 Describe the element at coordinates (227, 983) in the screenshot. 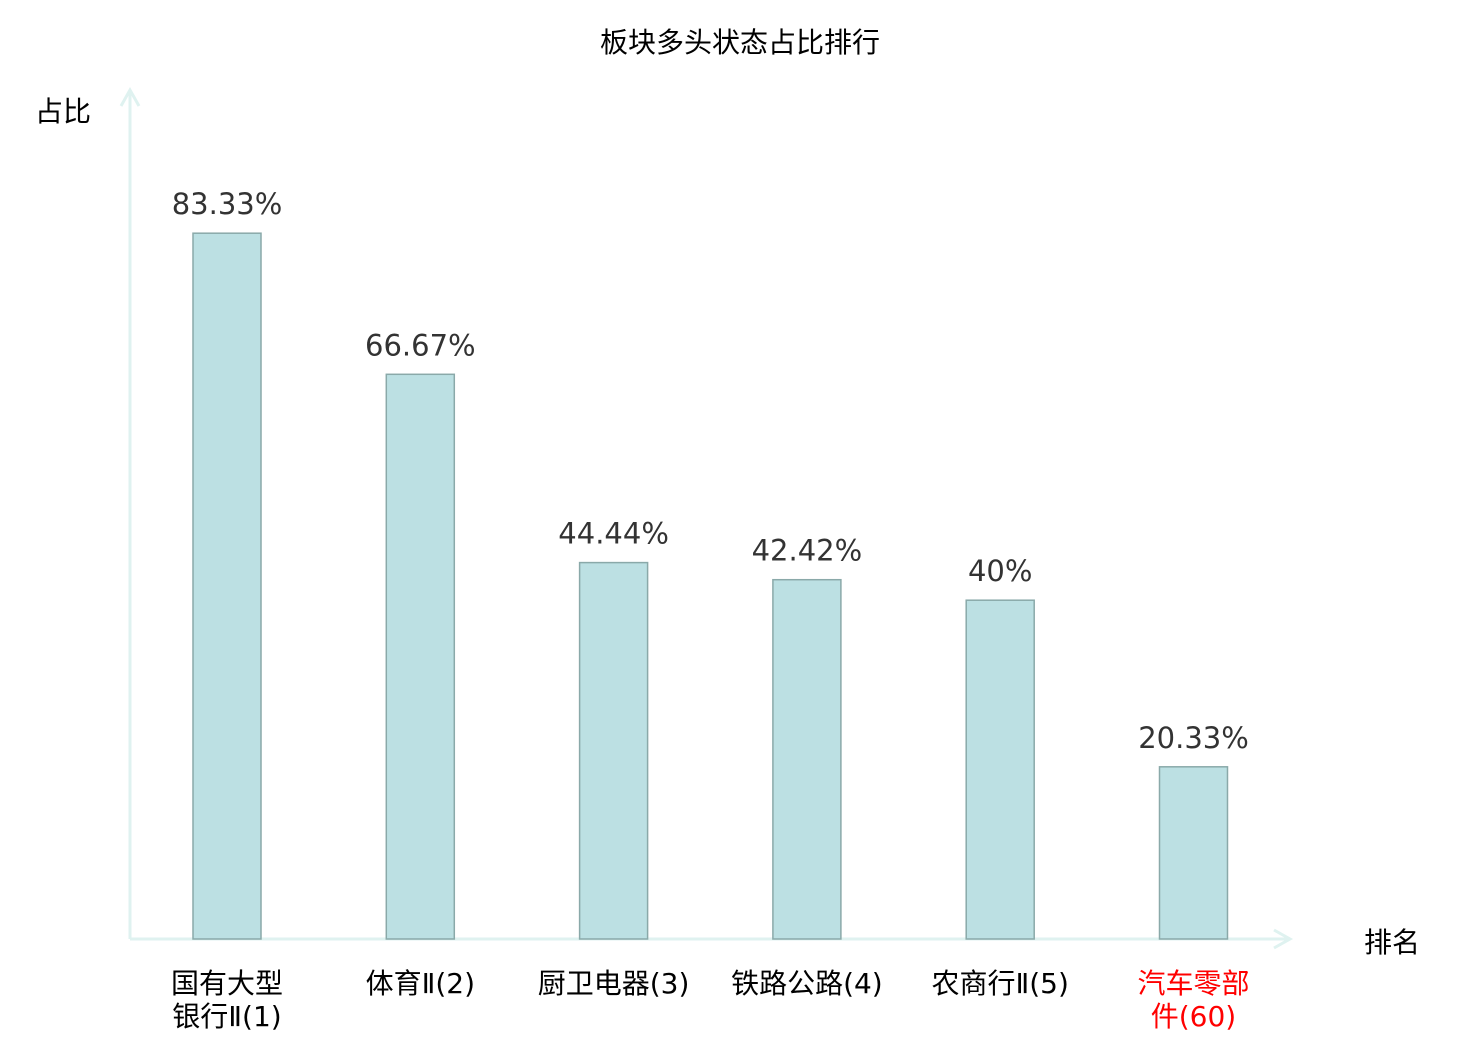

I see `x-tick-label: 国有大型` at that location.